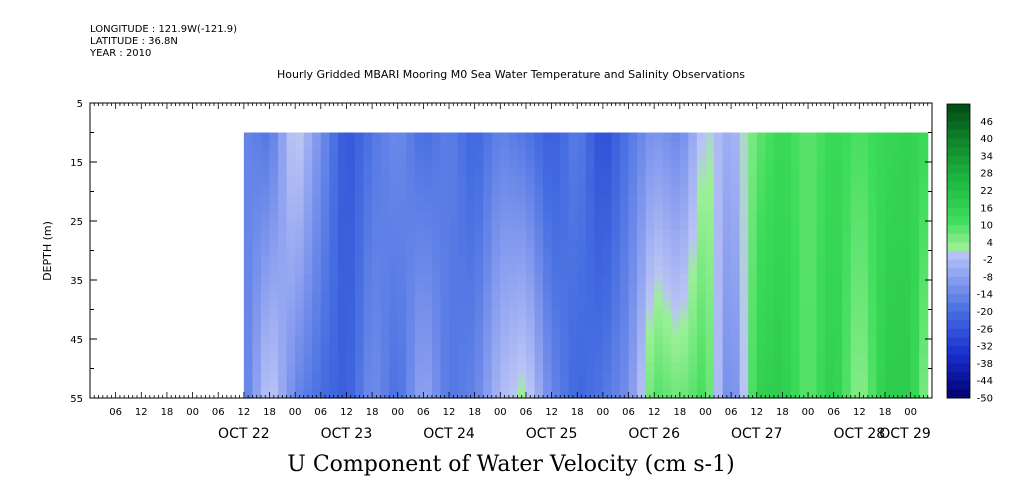 The width and height of the screenshot is (1009, 504). What do you see at coordinates (985, 399) in the screenshot?
I see `colorbar-label: -50` at bounding box center [985, 399].